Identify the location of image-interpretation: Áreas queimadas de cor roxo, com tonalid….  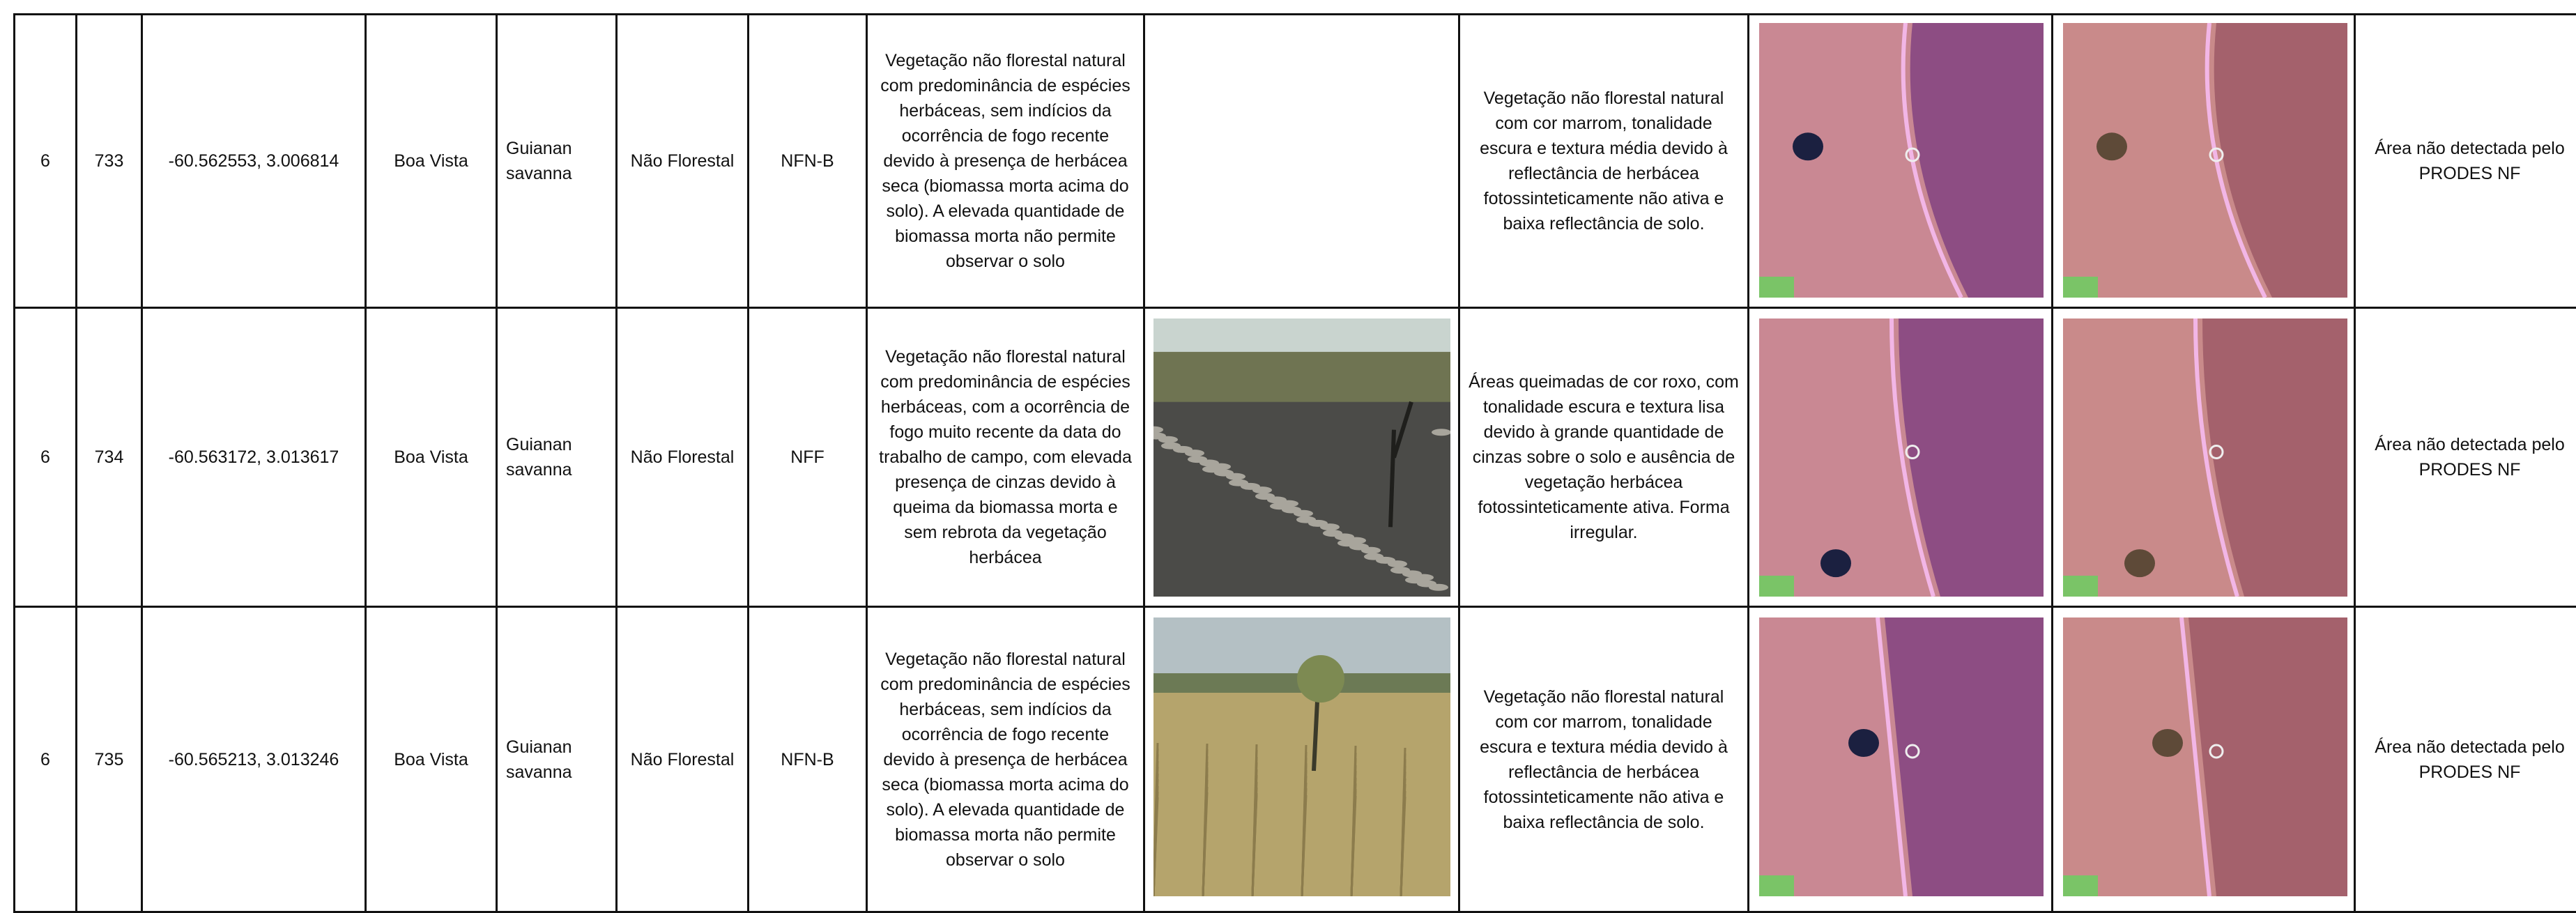
(1605, 459).